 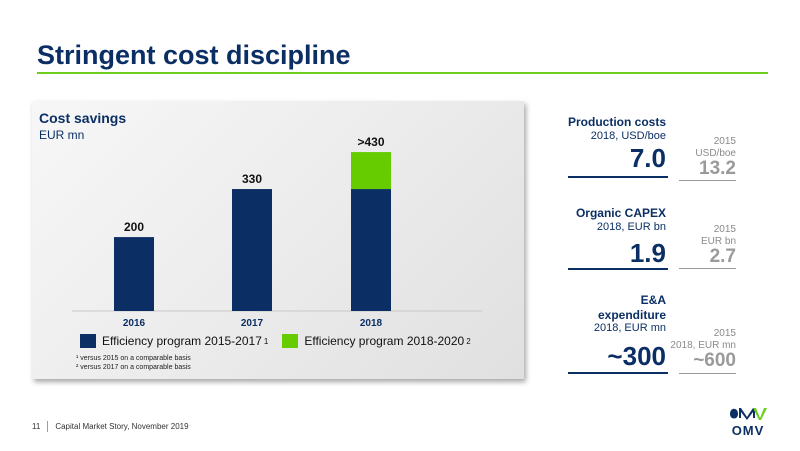 I want to click on kpi-title-organic-capex: Organic CAPEX, so click(x=620, y=213).